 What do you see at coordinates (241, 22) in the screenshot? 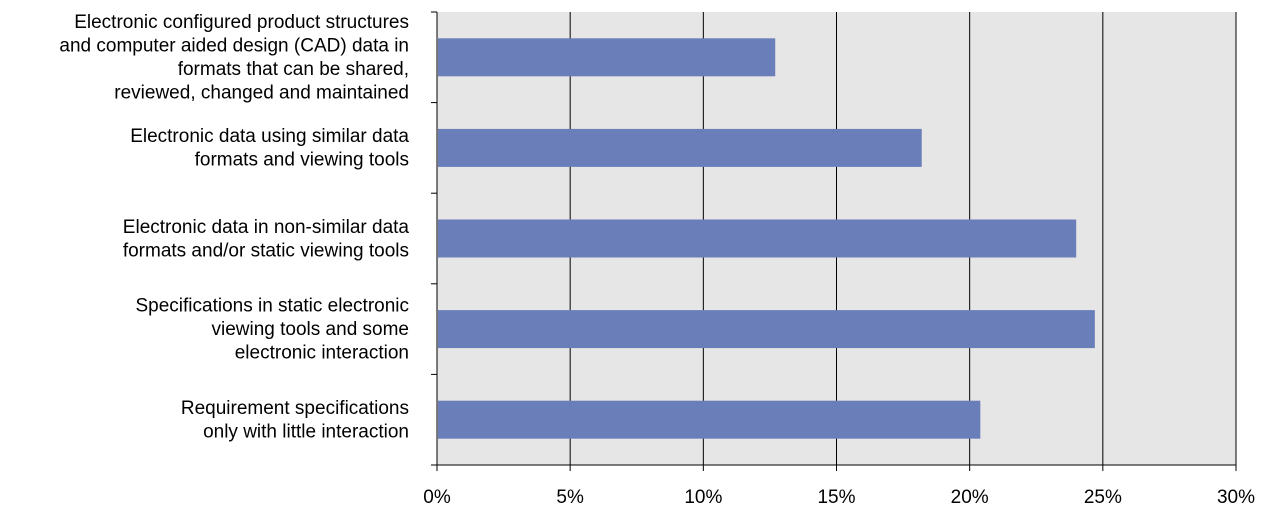
I see `category-label-line: Electronic configured product structures` at bounding box center [241, 22].